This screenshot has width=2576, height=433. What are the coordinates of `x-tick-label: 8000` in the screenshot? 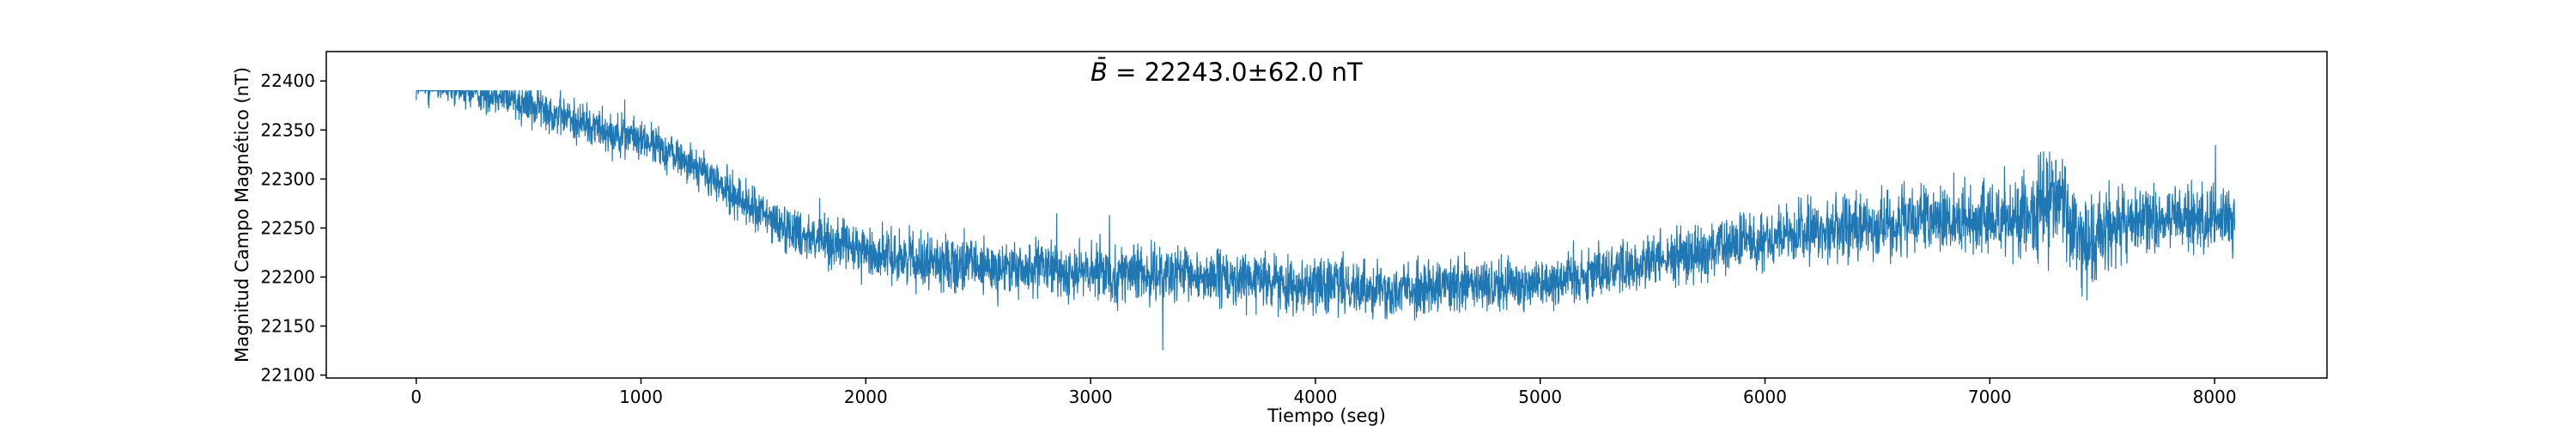 It's located at (2215, 397).